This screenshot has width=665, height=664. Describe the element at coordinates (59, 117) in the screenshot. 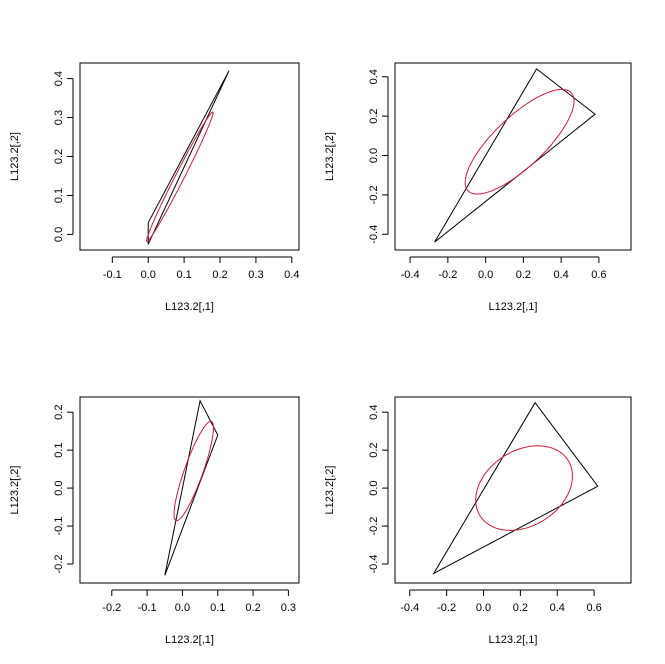

I see `y-tick-label: 0.3` at that location.